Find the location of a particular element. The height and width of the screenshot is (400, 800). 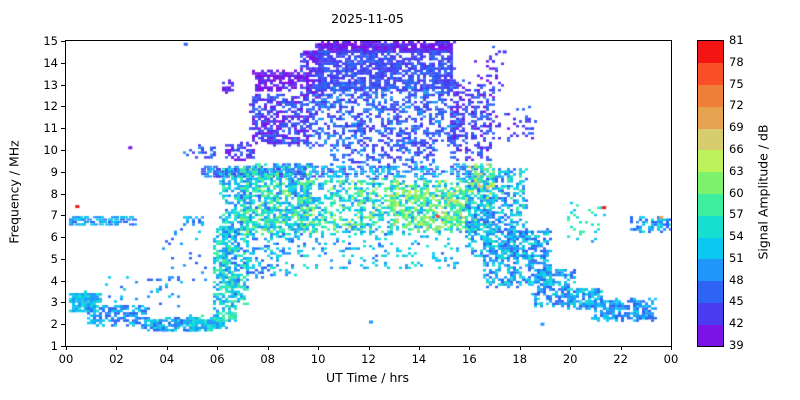

x-axis-label: UT Time / hrs is located at coordinates (367, 377).